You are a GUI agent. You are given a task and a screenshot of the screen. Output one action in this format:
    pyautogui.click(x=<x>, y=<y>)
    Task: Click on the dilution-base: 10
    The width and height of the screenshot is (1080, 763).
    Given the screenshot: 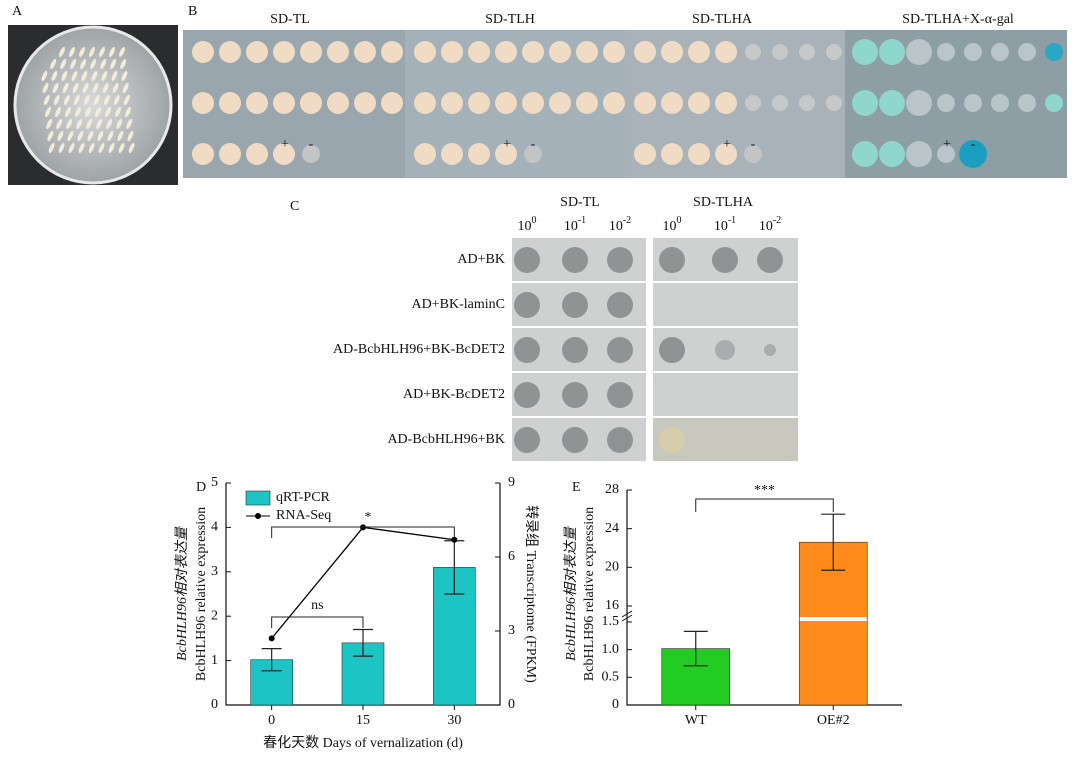 What is the action you would take?
    pyautogui.click(x=571, y=226)
    